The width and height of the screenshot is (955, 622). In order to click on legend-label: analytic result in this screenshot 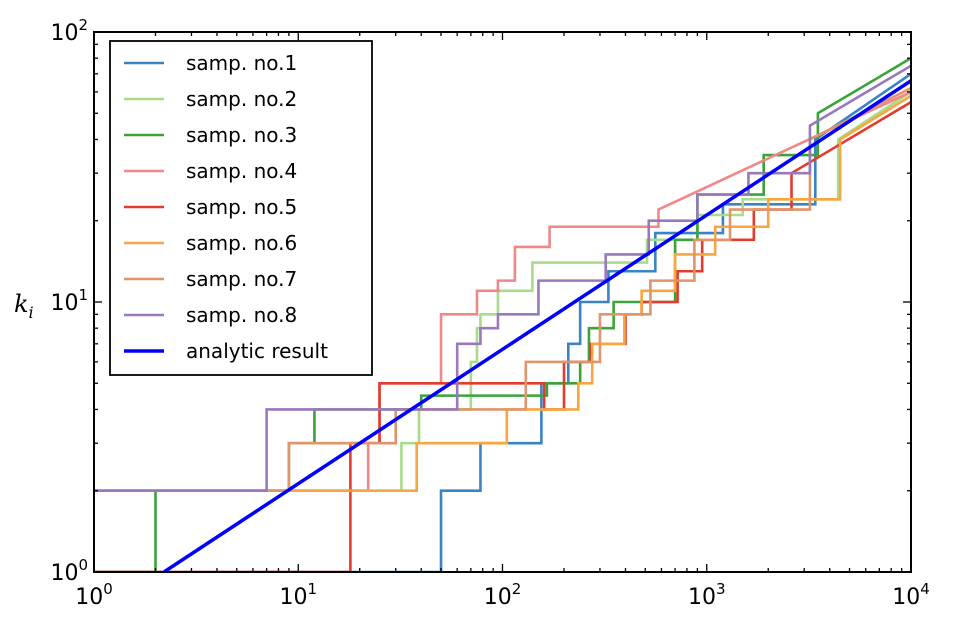, I will do `click(257, 351)`.